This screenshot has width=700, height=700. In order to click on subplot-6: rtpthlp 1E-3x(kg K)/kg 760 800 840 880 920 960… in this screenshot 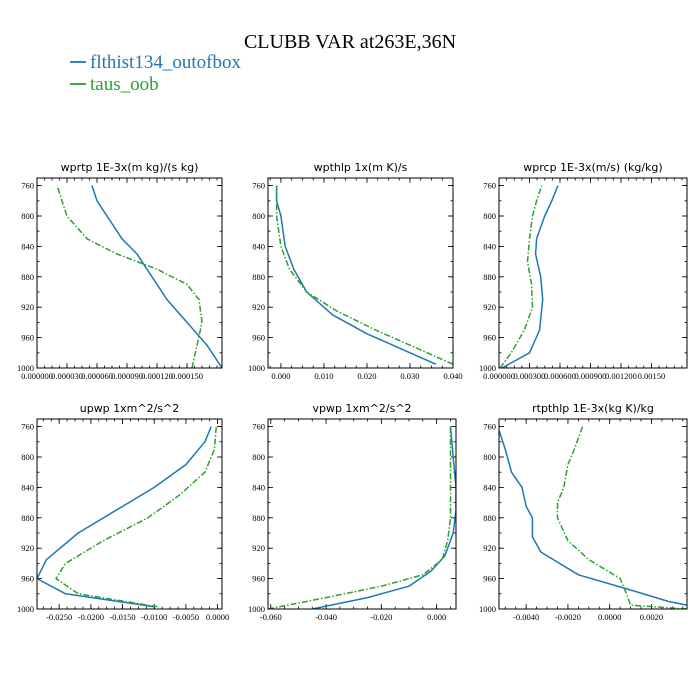, I will do `click(583, 512)`.